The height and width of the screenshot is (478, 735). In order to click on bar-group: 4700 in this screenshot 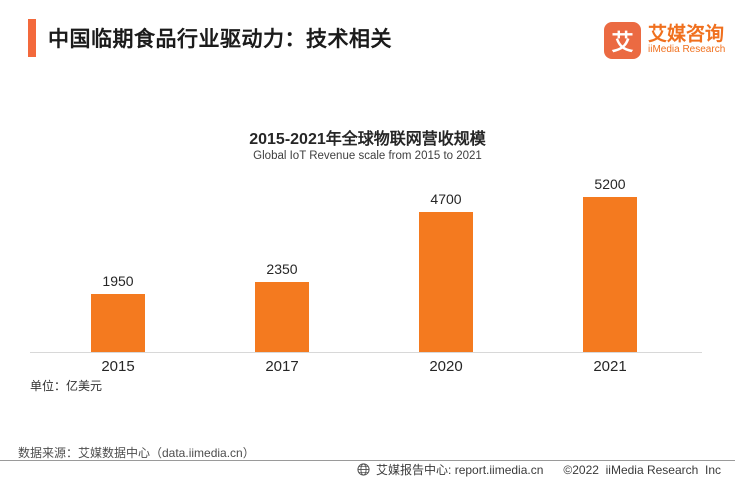, I will do `click(446, 261)`.